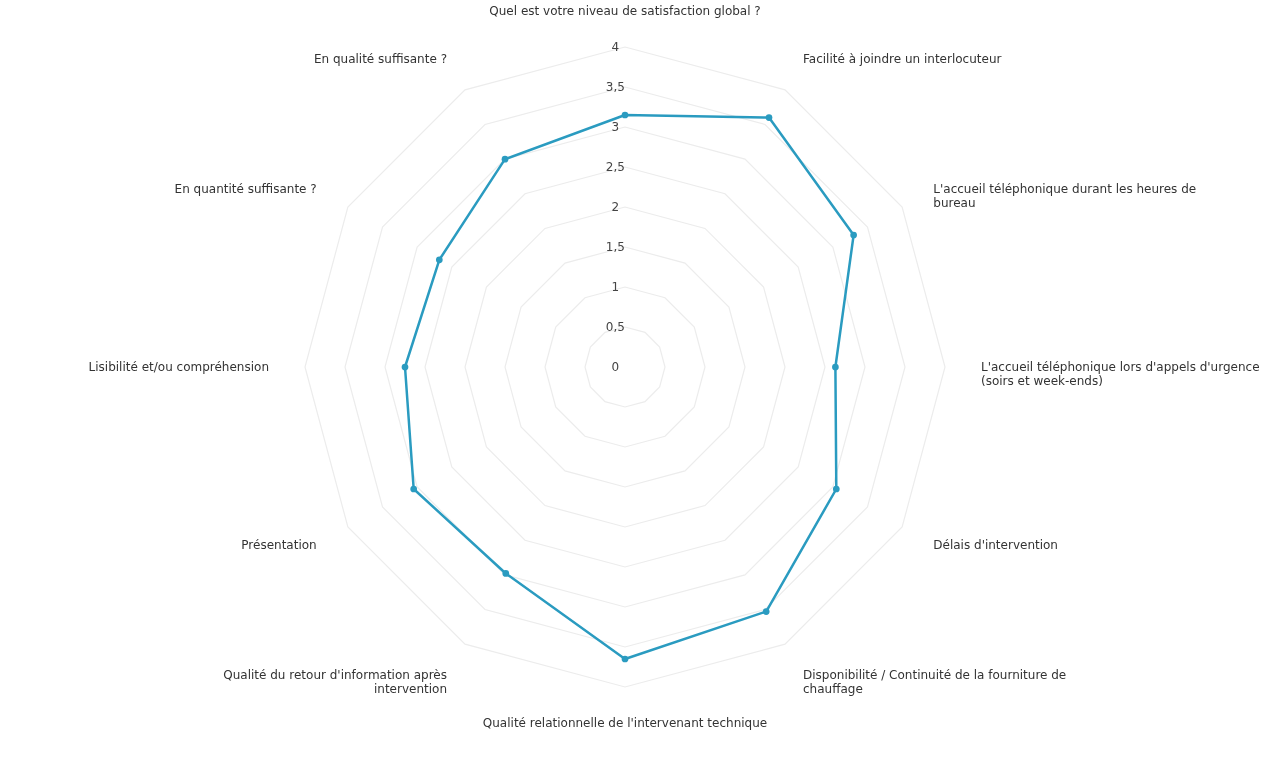 The image size is (1285, 780). What do you see at coordinates (625, 11) in the screenshot?
I see `spoke-label: Quel est votre niveau de satisfaction global ?` at bounding box center [625, 11].